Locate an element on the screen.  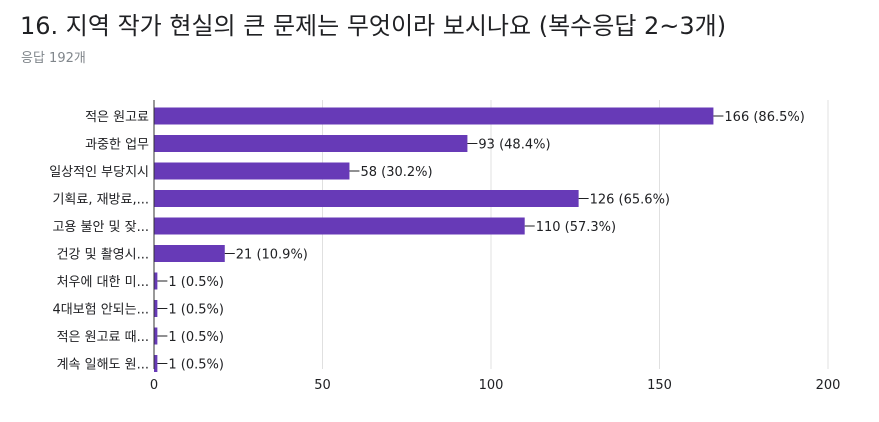
data-label: 93 (48.4%) is located at coordinates (514, 145).